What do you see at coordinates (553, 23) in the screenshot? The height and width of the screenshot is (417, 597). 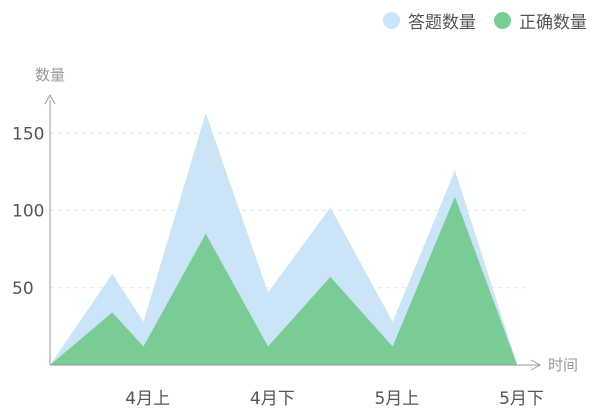 I see `legend-label-correct-count: 正确数量` at bounding box center [553, 23].